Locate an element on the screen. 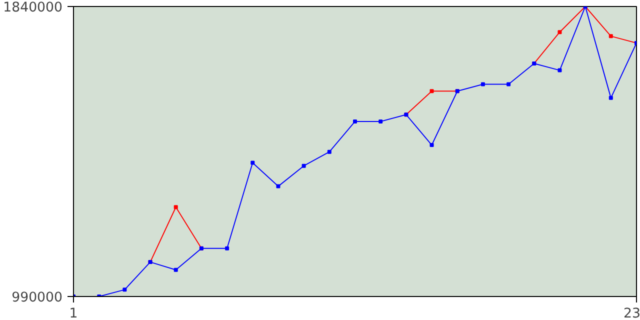 The width and height of the screenshot is (640, 320). x-tick-label: 1 is located at coordinates (73, 313).